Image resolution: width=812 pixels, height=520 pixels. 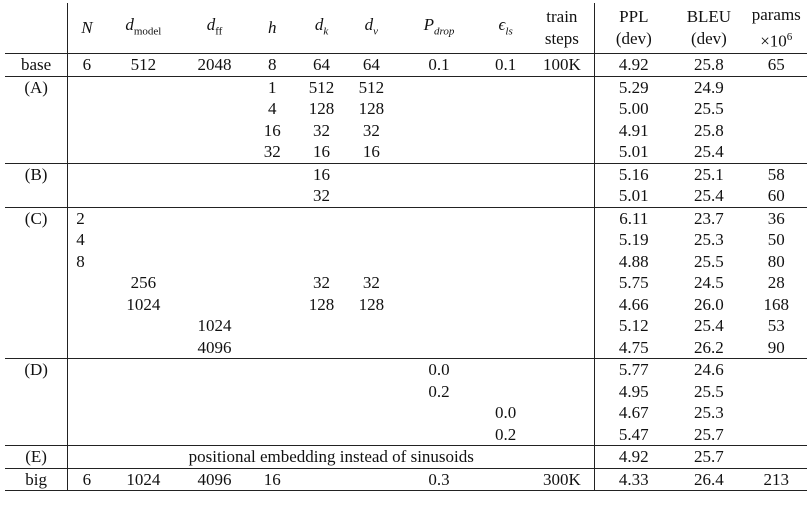 What do you see at coordinates (633, 479) in the screenshot?
I see `cell-ppl: 4.33` at bounding box center [633, 479].